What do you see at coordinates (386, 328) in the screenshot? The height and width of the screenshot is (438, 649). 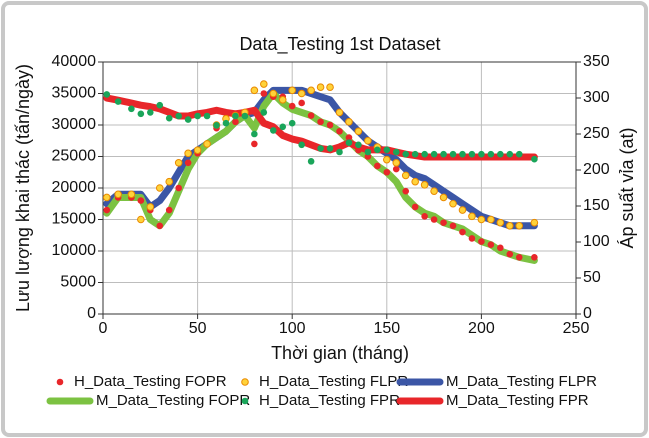 I see `x-tick-label: 150` at bounding box center [386, 328].